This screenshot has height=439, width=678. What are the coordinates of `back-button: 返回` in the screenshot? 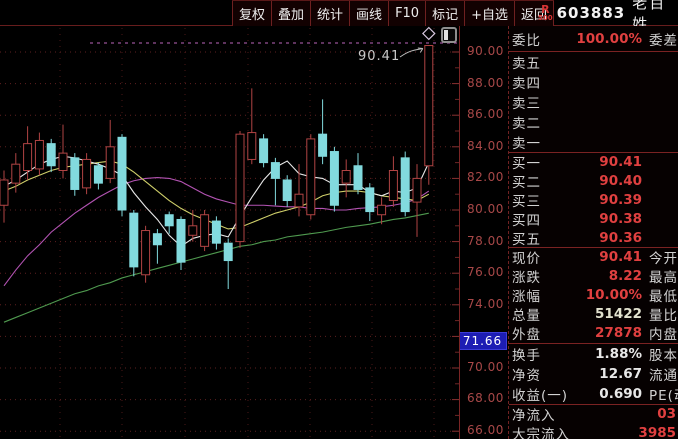 It's located at (535, 13).